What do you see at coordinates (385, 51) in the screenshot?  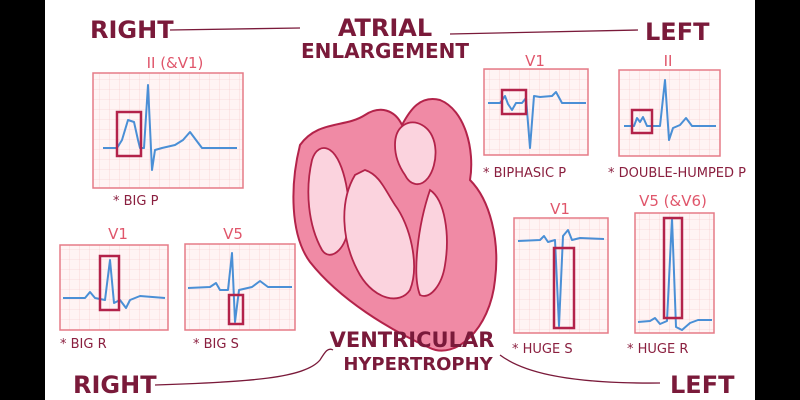 I see `atrial-title-line2: ENLARGEMENT` at bounding box center [385, 51].